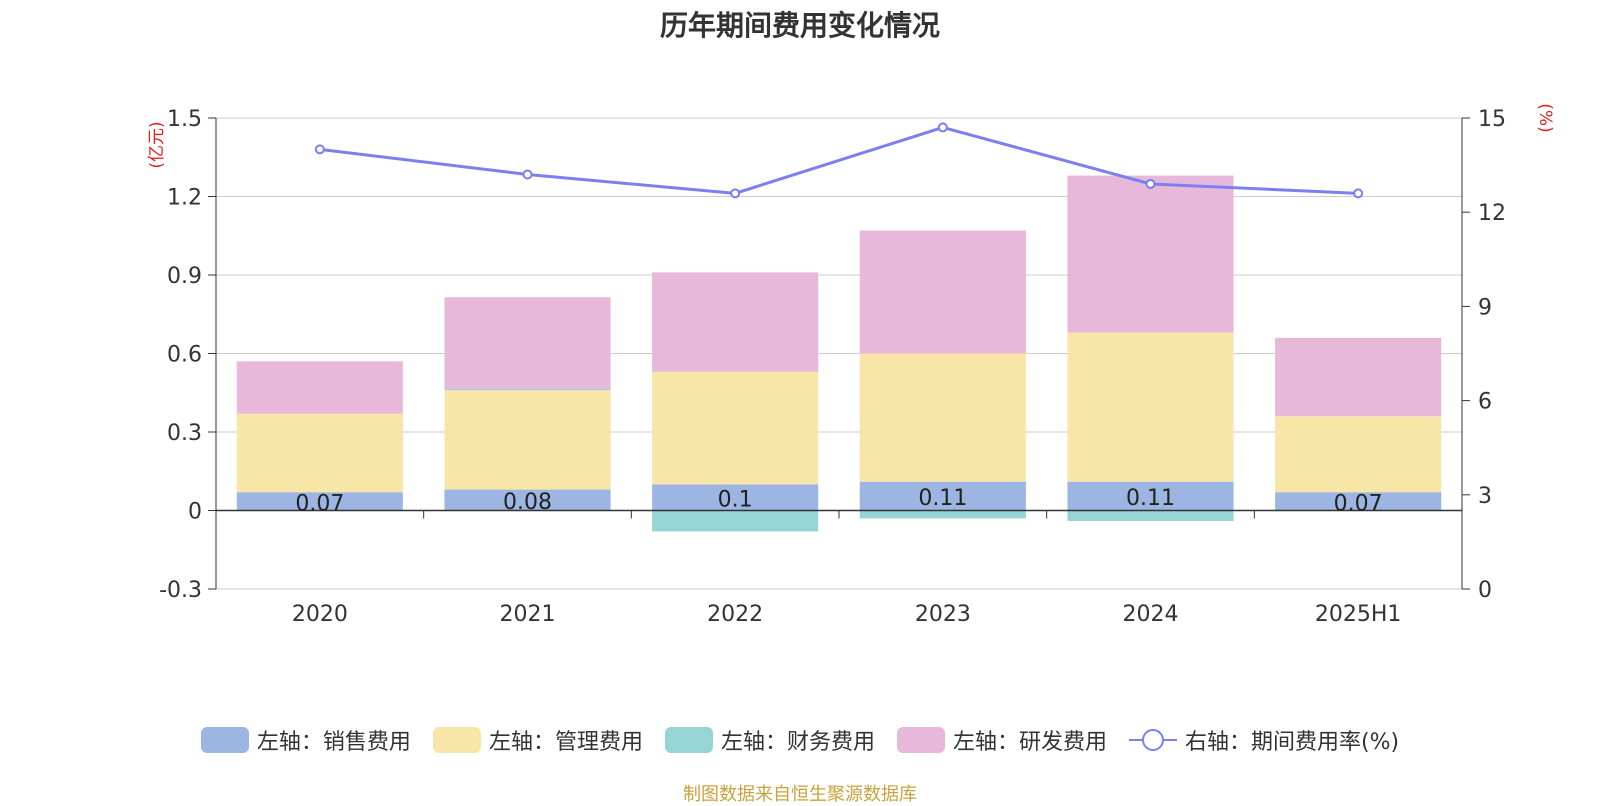  Describe the element at coordinates (1492, 119) in the screenshot. I see `right-axis-tick-label: 15` at that location.